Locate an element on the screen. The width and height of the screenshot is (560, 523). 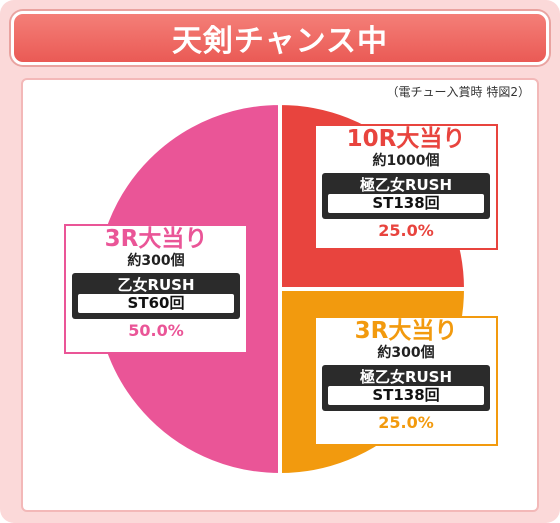
chart-note: （電チュー入賞時 特図2） is located at coordinates (458, 92).